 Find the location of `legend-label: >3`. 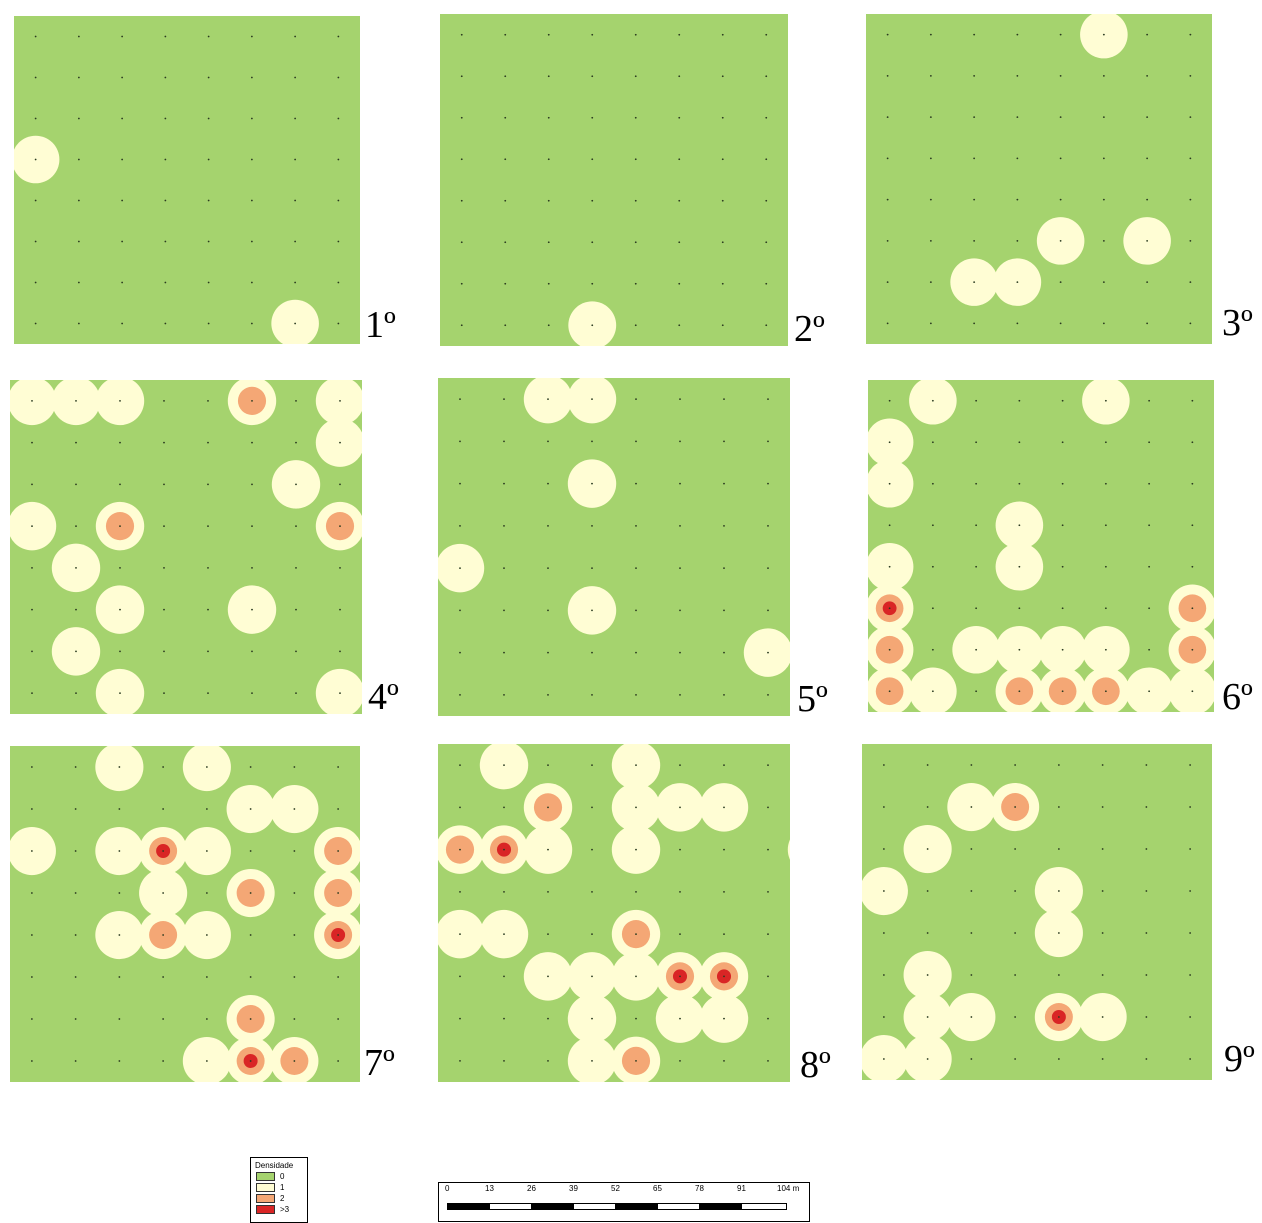

legend-label: >3 is located at coordinates (285, 1209).